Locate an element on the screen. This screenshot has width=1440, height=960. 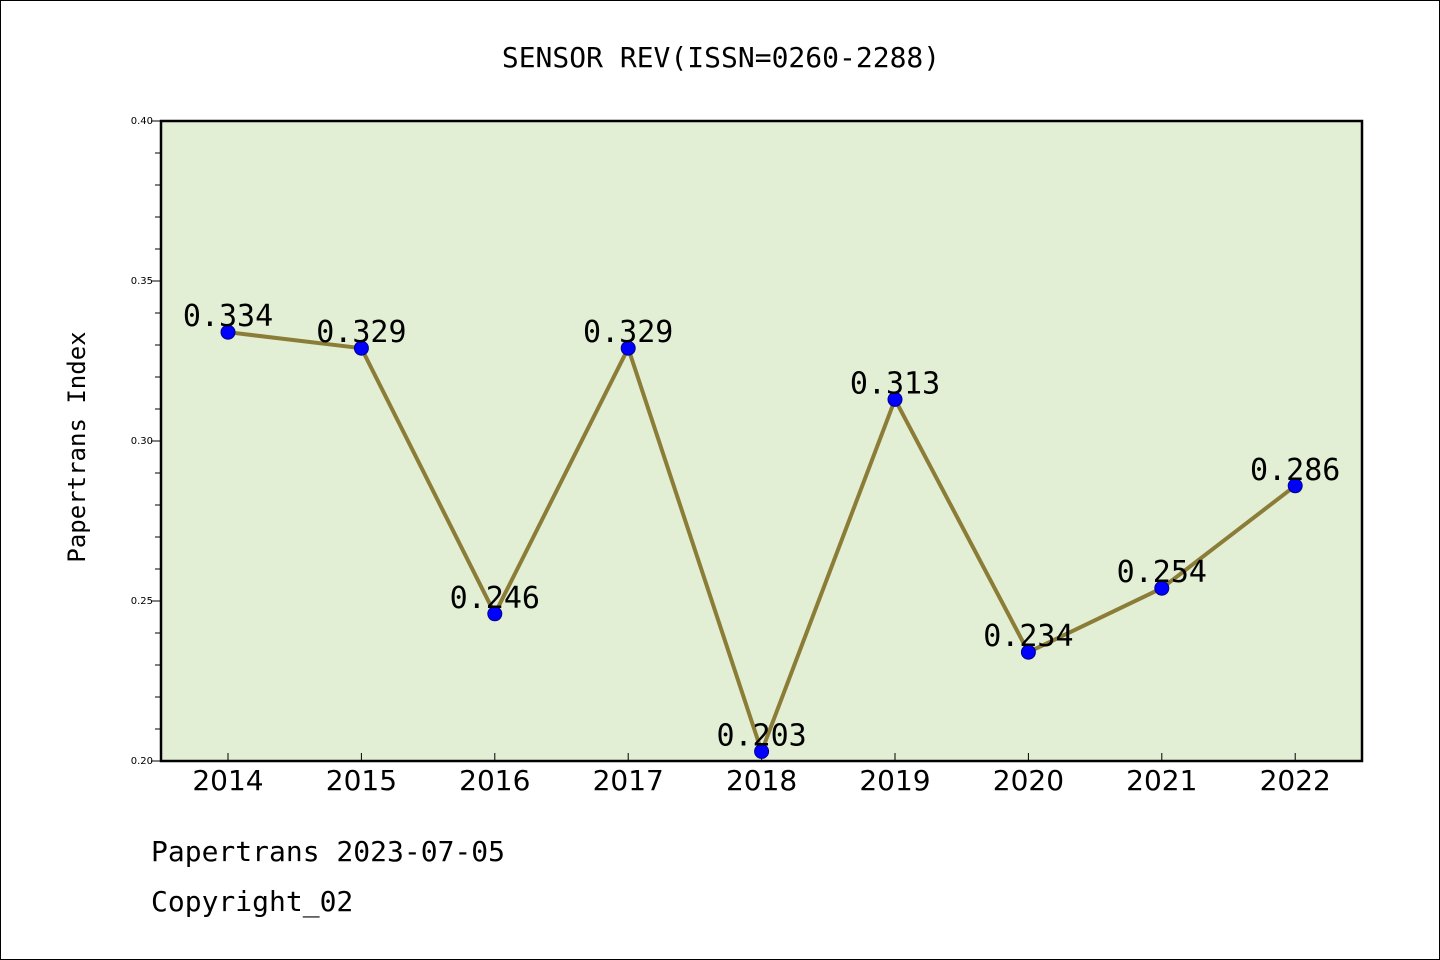
data-label: 0.234 is located at coordinates (1028, 636).